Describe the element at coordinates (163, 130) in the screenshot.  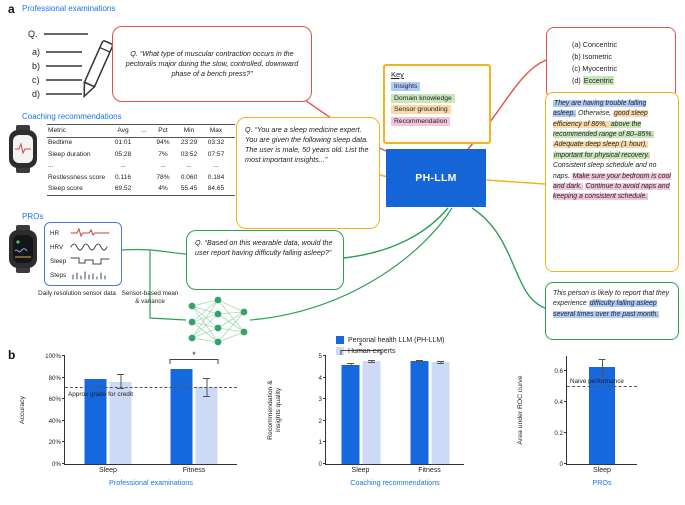
I see `value-cell: Pct` at that location.